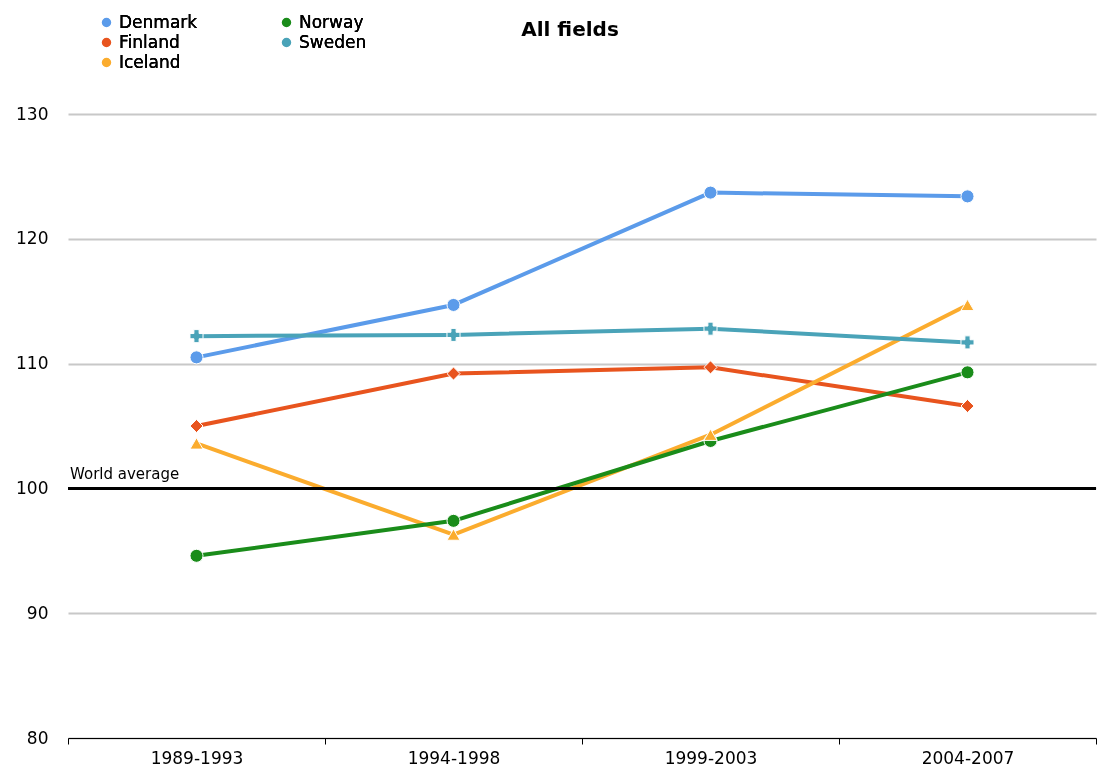 The height and width of the screenshot is (778, 1099). What do you see at coordinates (454, 757) in the screenshot?
I see `x-tick-label: 1994-1998` at bounding box center [454, 757].